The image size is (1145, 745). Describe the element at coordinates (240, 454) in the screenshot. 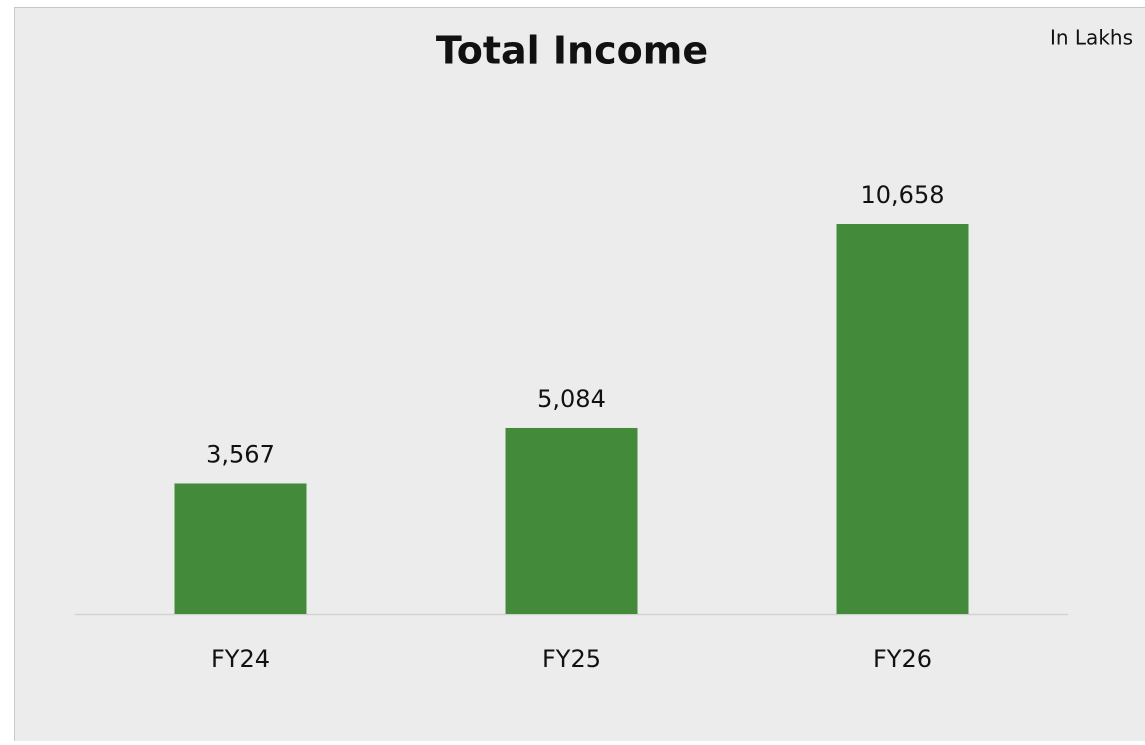

I see `data-label: 3,567` at that location.